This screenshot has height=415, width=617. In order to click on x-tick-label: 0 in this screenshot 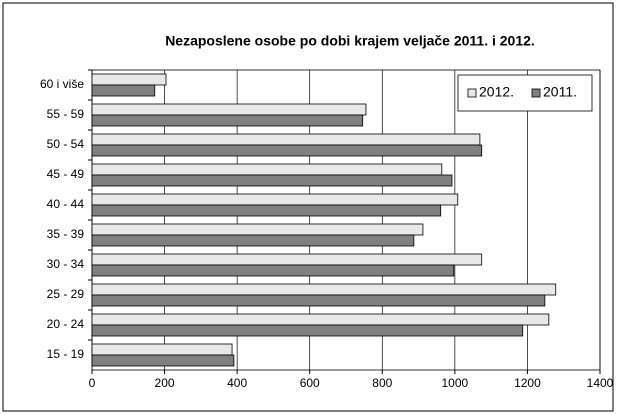, I will do `click(92, 383)`.